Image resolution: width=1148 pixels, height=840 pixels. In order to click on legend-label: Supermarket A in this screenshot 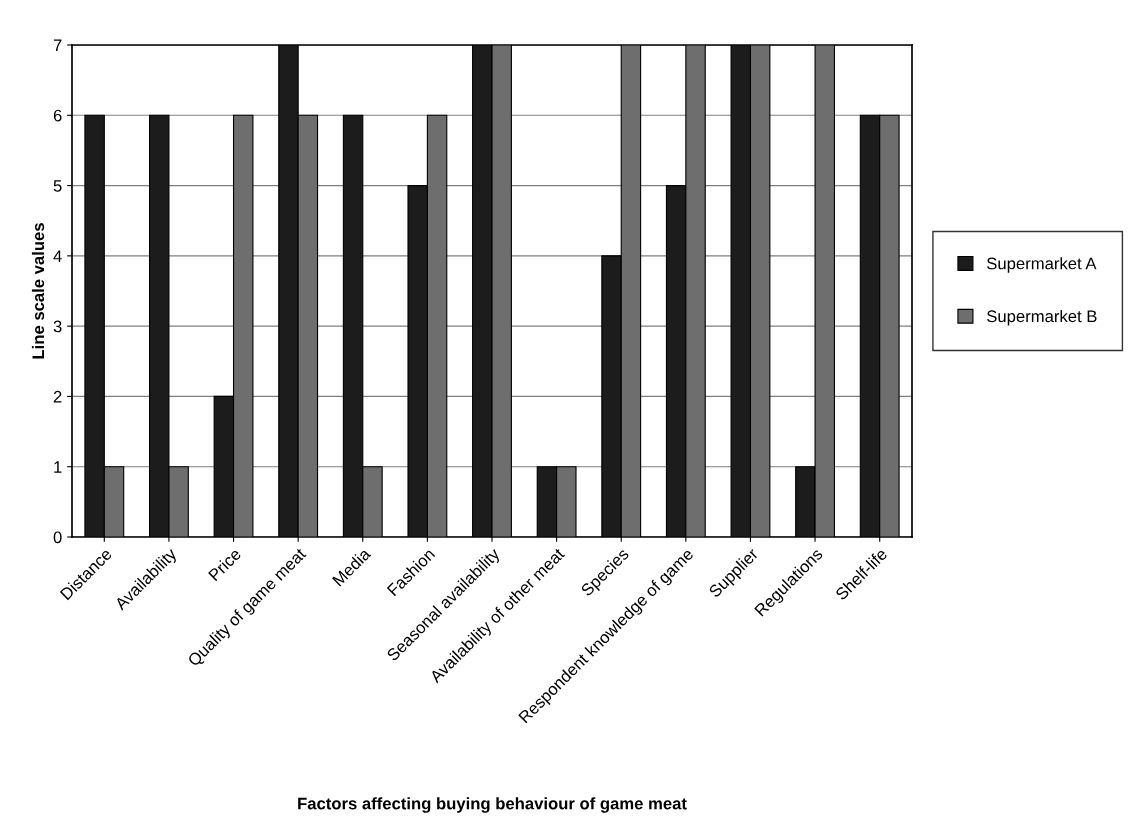, I will do `click(1042, 265)`.